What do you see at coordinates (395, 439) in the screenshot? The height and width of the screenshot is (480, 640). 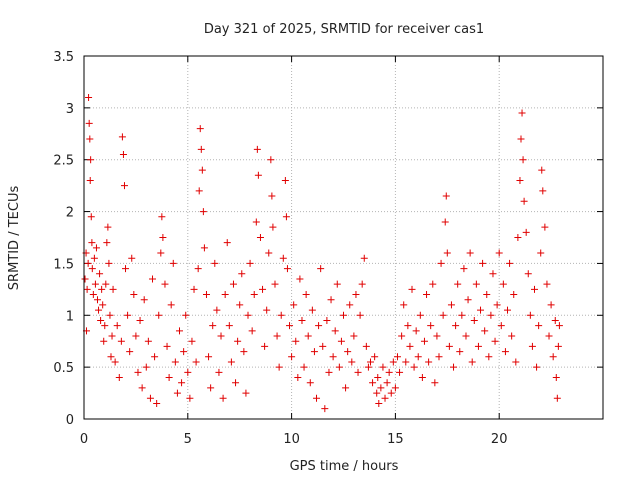 I see `x-tick-label: 15` at bounding box center [395, 439].